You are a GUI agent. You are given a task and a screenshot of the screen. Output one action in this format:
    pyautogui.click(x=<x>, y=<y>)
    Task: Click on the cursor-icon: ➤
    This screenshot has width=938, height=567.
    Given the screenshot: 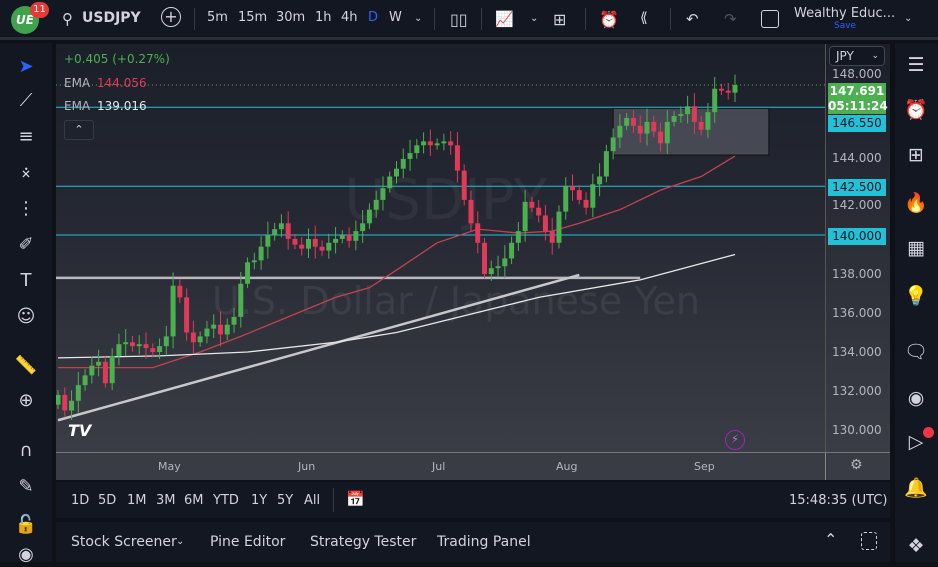 What is the action you would take?
    pyautogui.click(x=26, y=66)
    